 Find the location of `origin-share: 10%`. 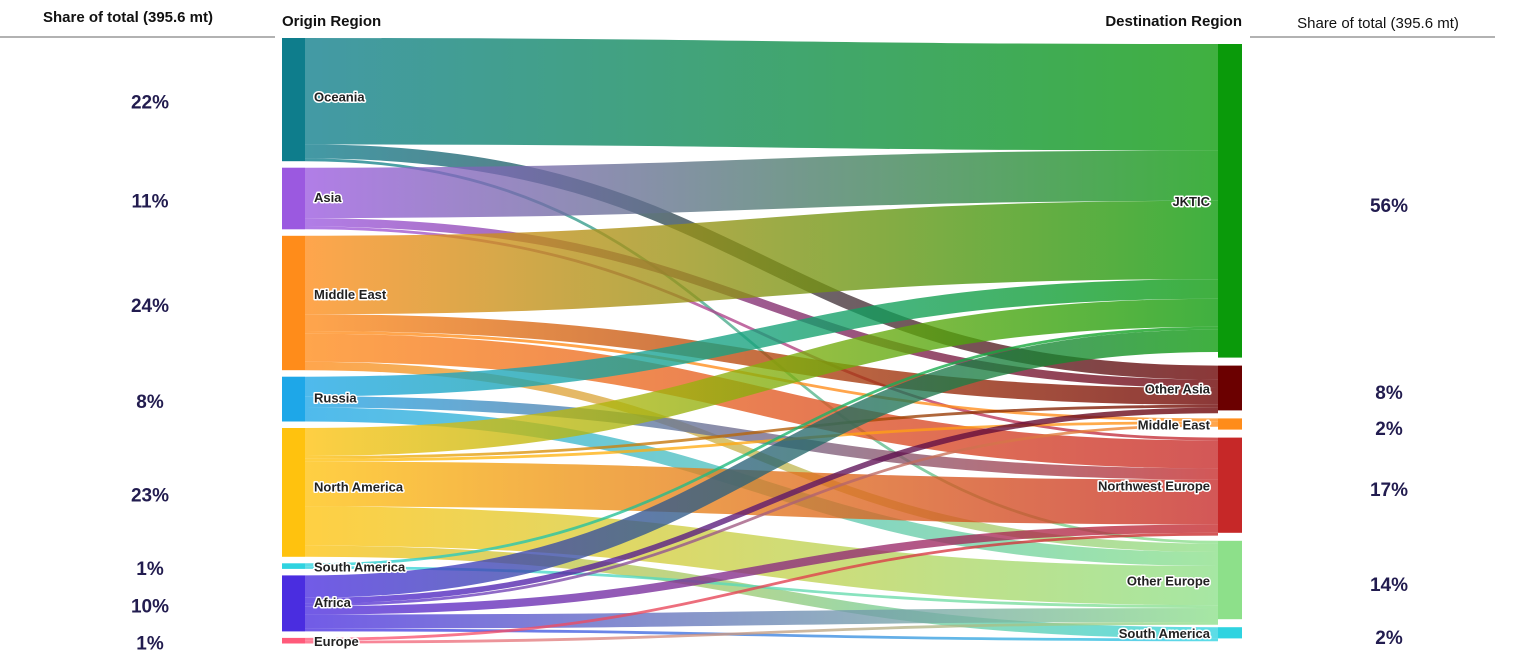

origin-share: 10% is located at coordinates (150, 606).